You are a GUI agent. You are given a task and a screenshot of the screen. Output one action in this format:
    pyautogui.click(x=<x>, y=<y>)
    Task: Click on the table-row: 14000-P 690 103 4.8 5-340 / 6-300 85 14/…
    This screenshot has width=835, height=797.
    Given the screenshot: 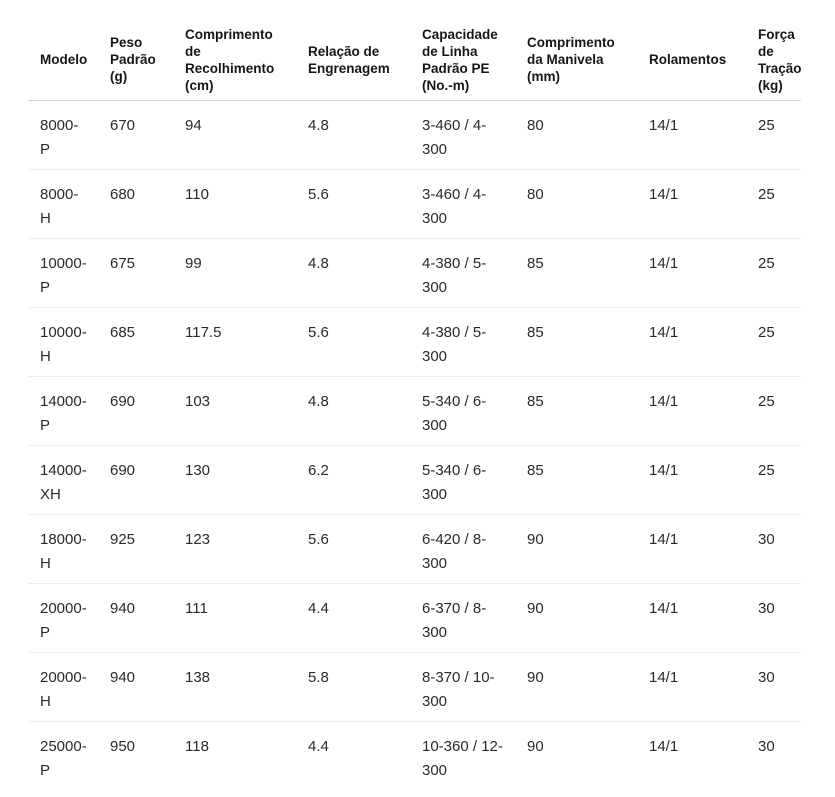 What is the action you would take?
    pyautogui.click(x=414, y=411)
    